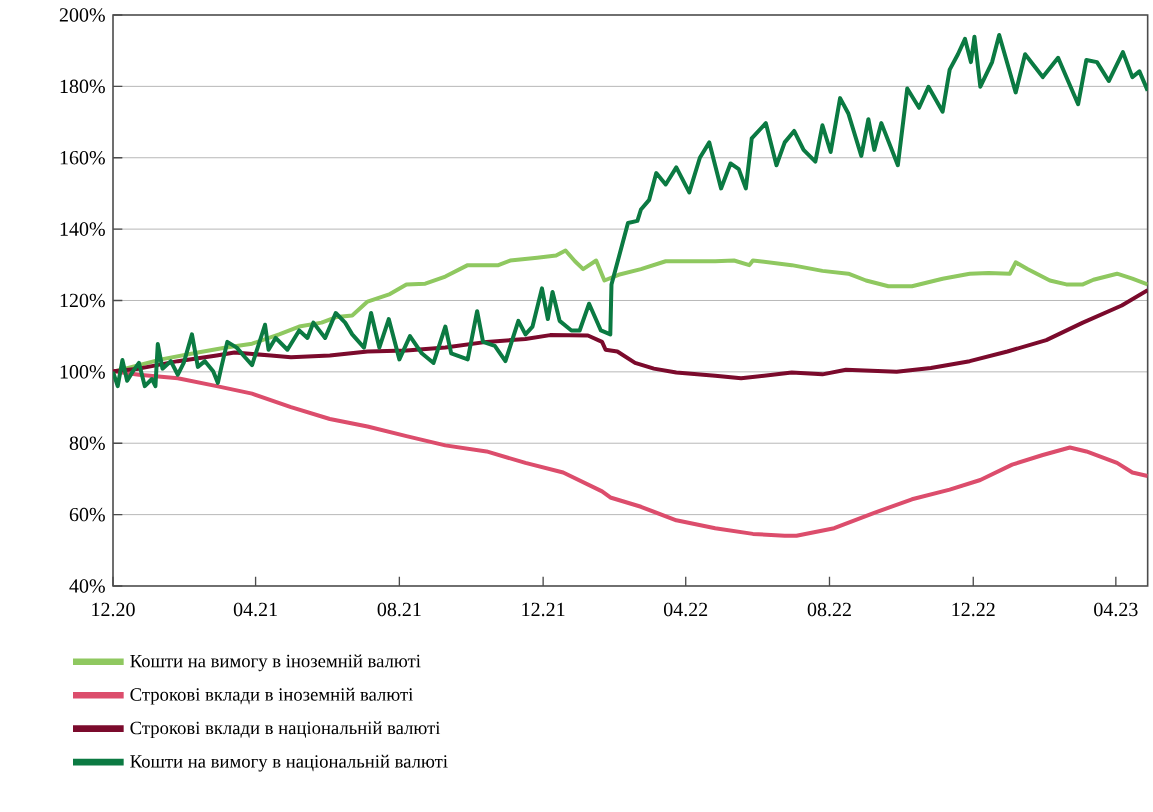  Describe the element at coordinates (82, 86) in the screenshot. I see `y-tick-label: 180%` at that location.